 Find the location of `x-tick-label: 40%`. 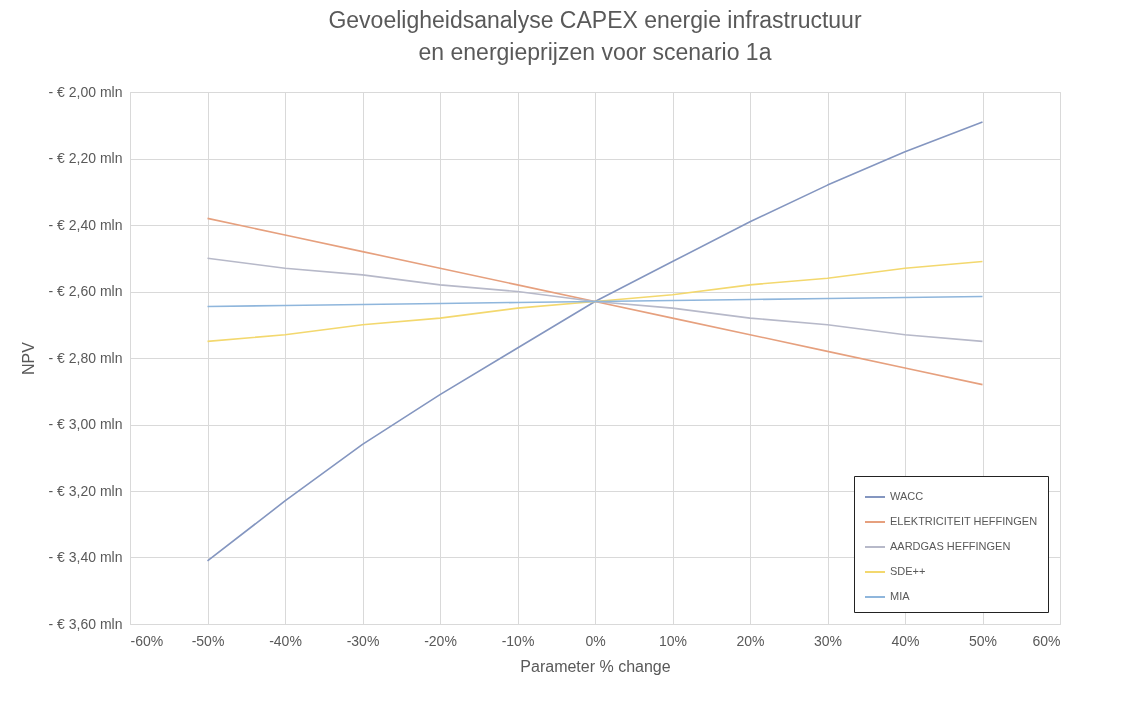

x-tick-label: 40% is located at coordinates (905, 640).